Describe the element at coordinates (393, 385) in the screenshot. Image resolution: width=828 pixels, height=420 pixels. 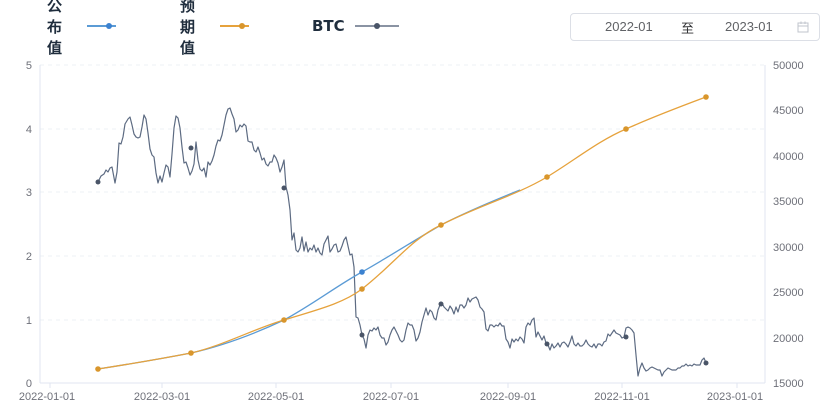
I see `x-axis-ticks` at that location.